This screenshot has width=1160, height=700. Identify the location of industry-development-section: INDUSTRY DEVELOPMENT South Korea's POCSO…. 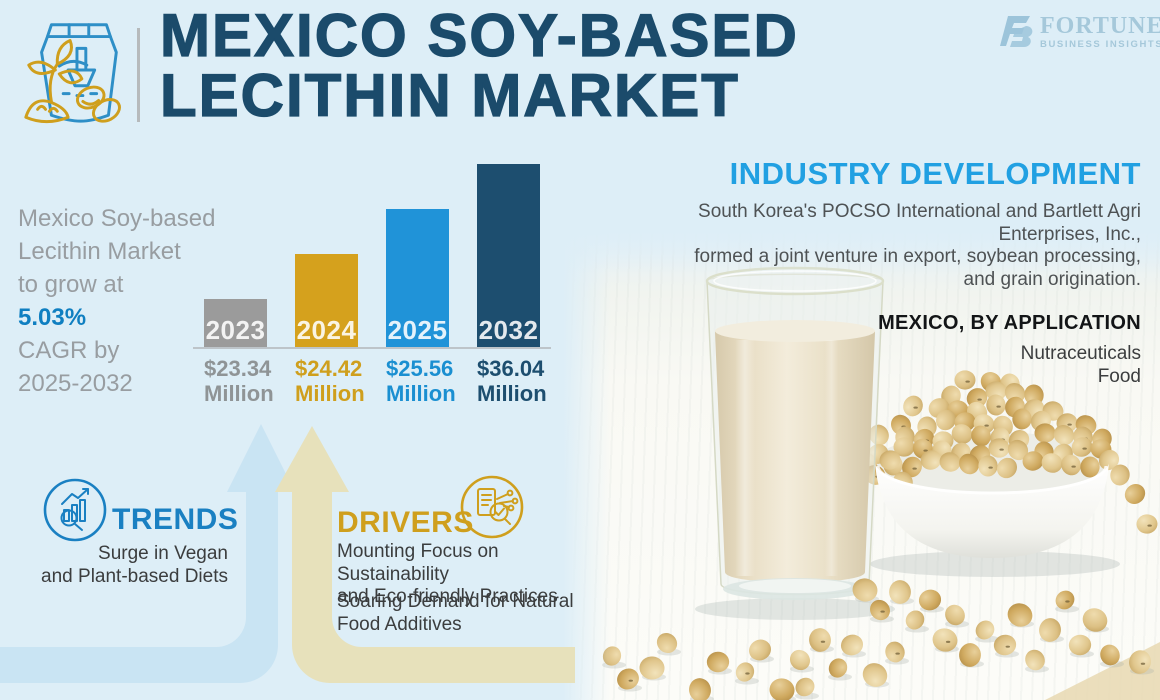
(870, 223).